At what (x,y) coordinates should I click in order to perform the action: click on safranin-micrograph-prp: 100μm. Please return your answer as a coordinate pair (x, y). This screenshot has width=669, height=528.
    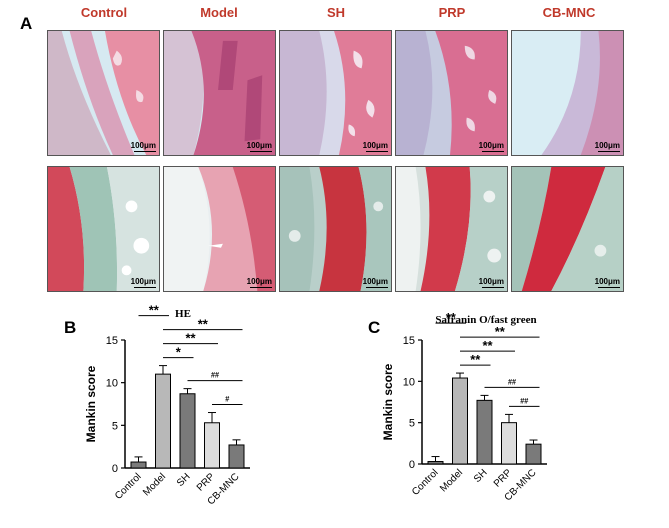
    Looking at the image, I should click on (451, 229).